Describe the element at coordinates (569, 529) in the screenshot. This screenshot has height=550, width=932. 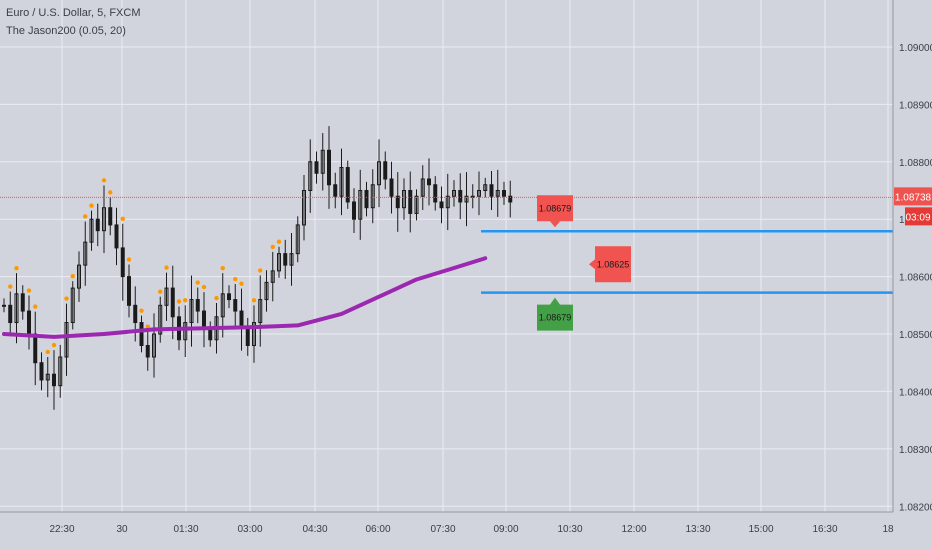
I see `x-tick-label: 10:30` at that location.